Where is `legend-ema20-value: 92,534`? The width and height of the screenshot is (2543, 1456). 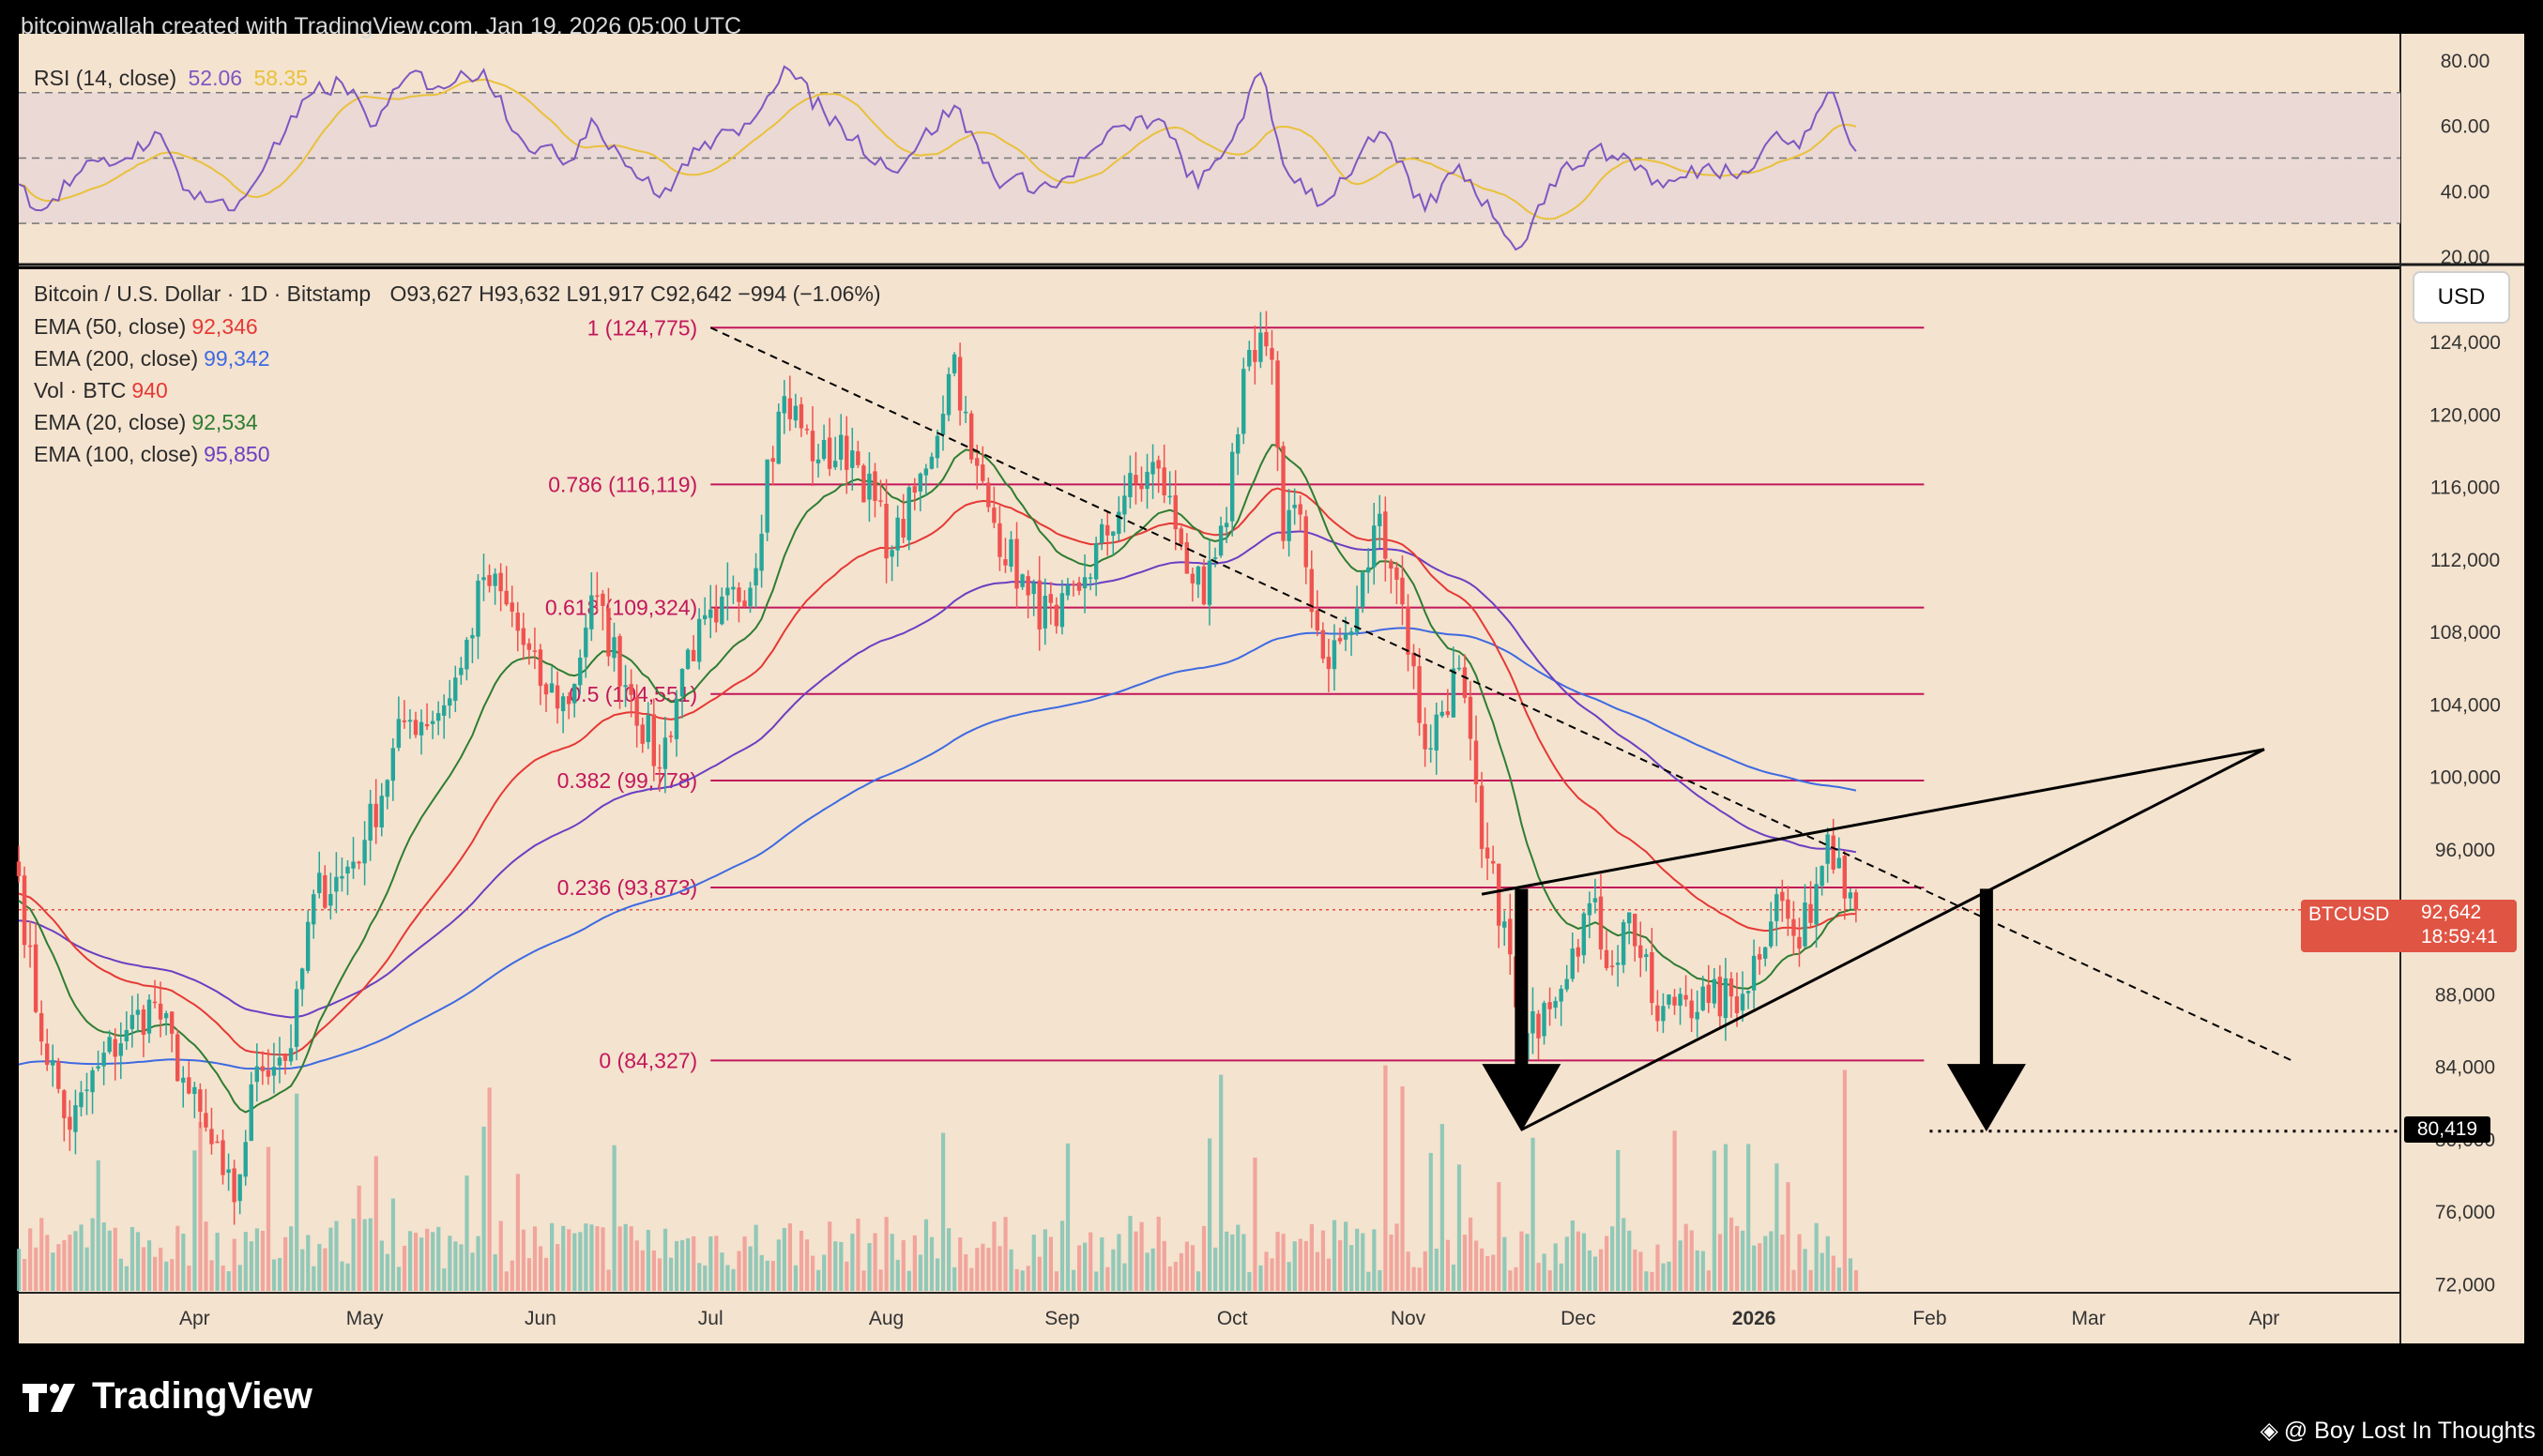 legend-ema20-value: 92,534 is located at coordinates (224, 422).